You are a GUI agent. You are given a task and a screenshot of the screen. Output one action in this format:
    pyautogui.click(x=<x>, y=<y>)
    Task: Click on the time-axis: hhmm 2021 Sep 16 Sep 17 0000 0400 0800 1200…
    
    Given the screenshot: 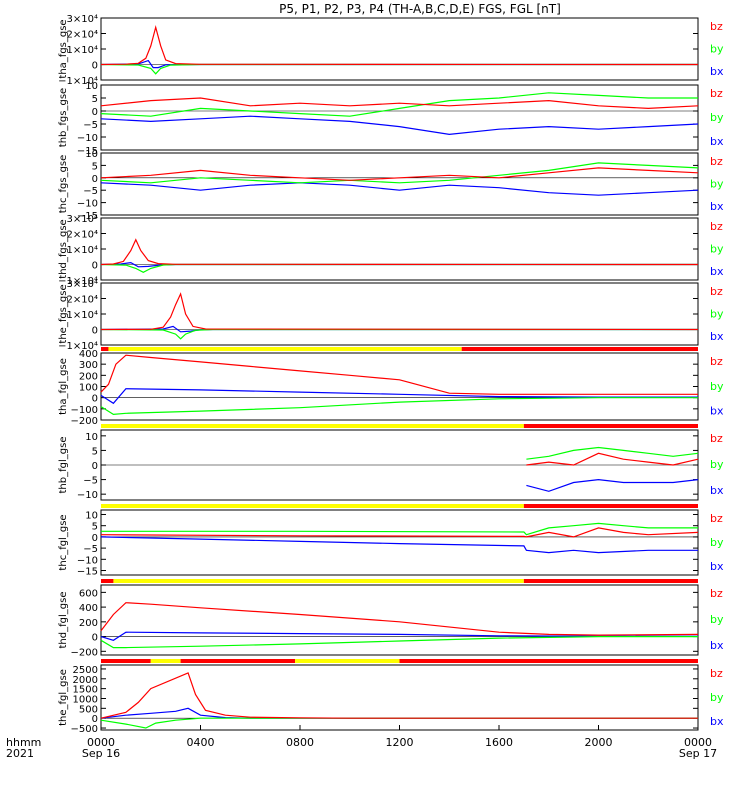 What is the action you would take?
    pyautogui.click(x=361, y=742)
    